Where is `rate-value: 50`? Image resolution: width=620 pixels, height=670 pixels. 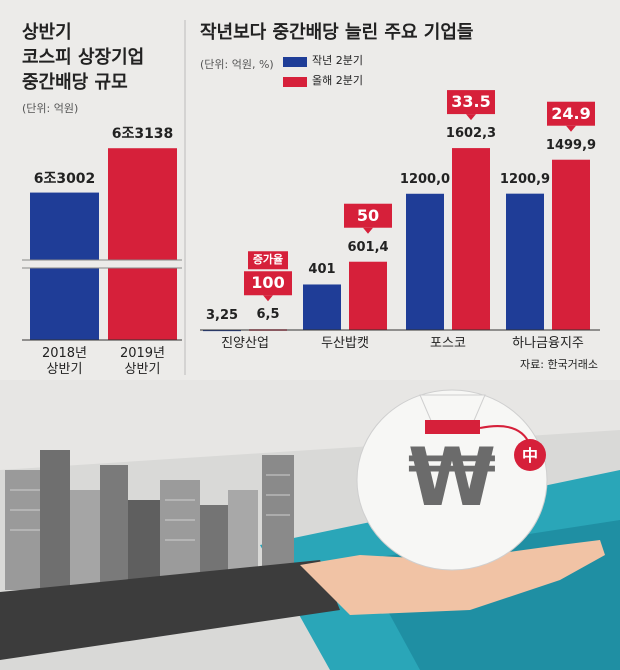 rate-value: 50 is located at coordinates (368, 215).